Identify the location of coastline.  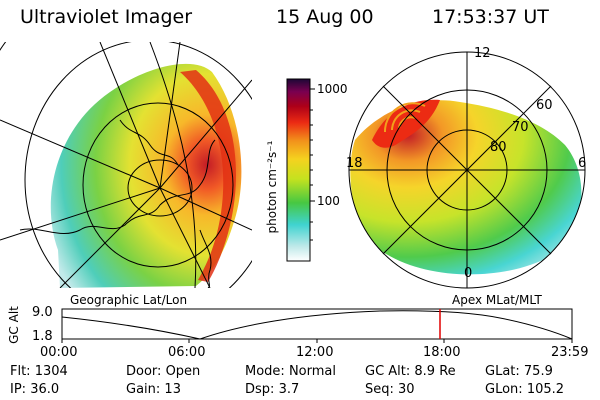
(117, 203).